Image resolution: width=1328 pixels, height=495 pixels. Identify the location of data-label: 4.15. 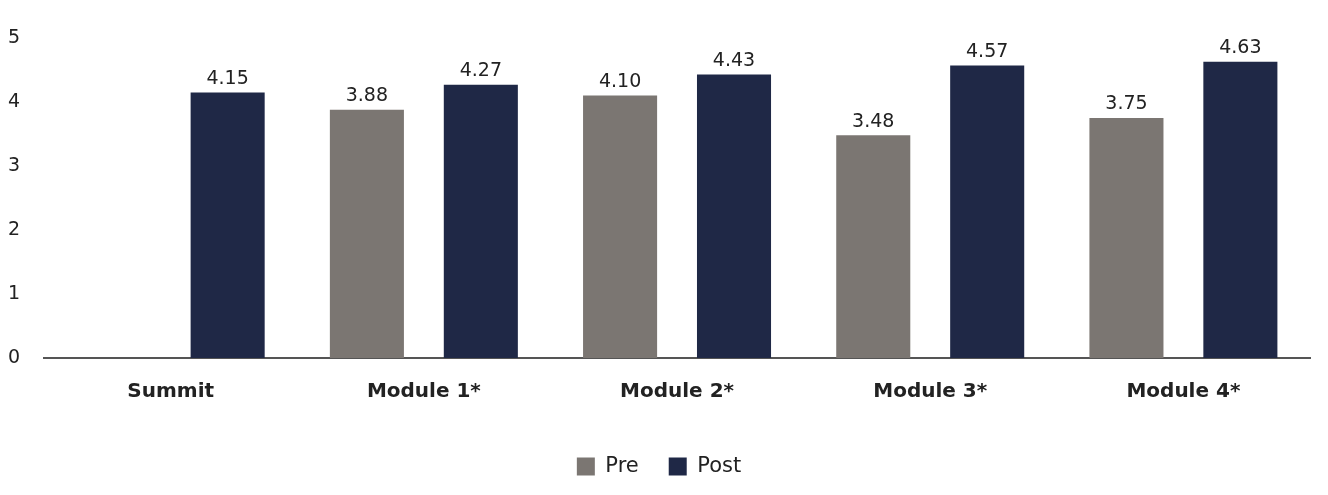
(227, 76).